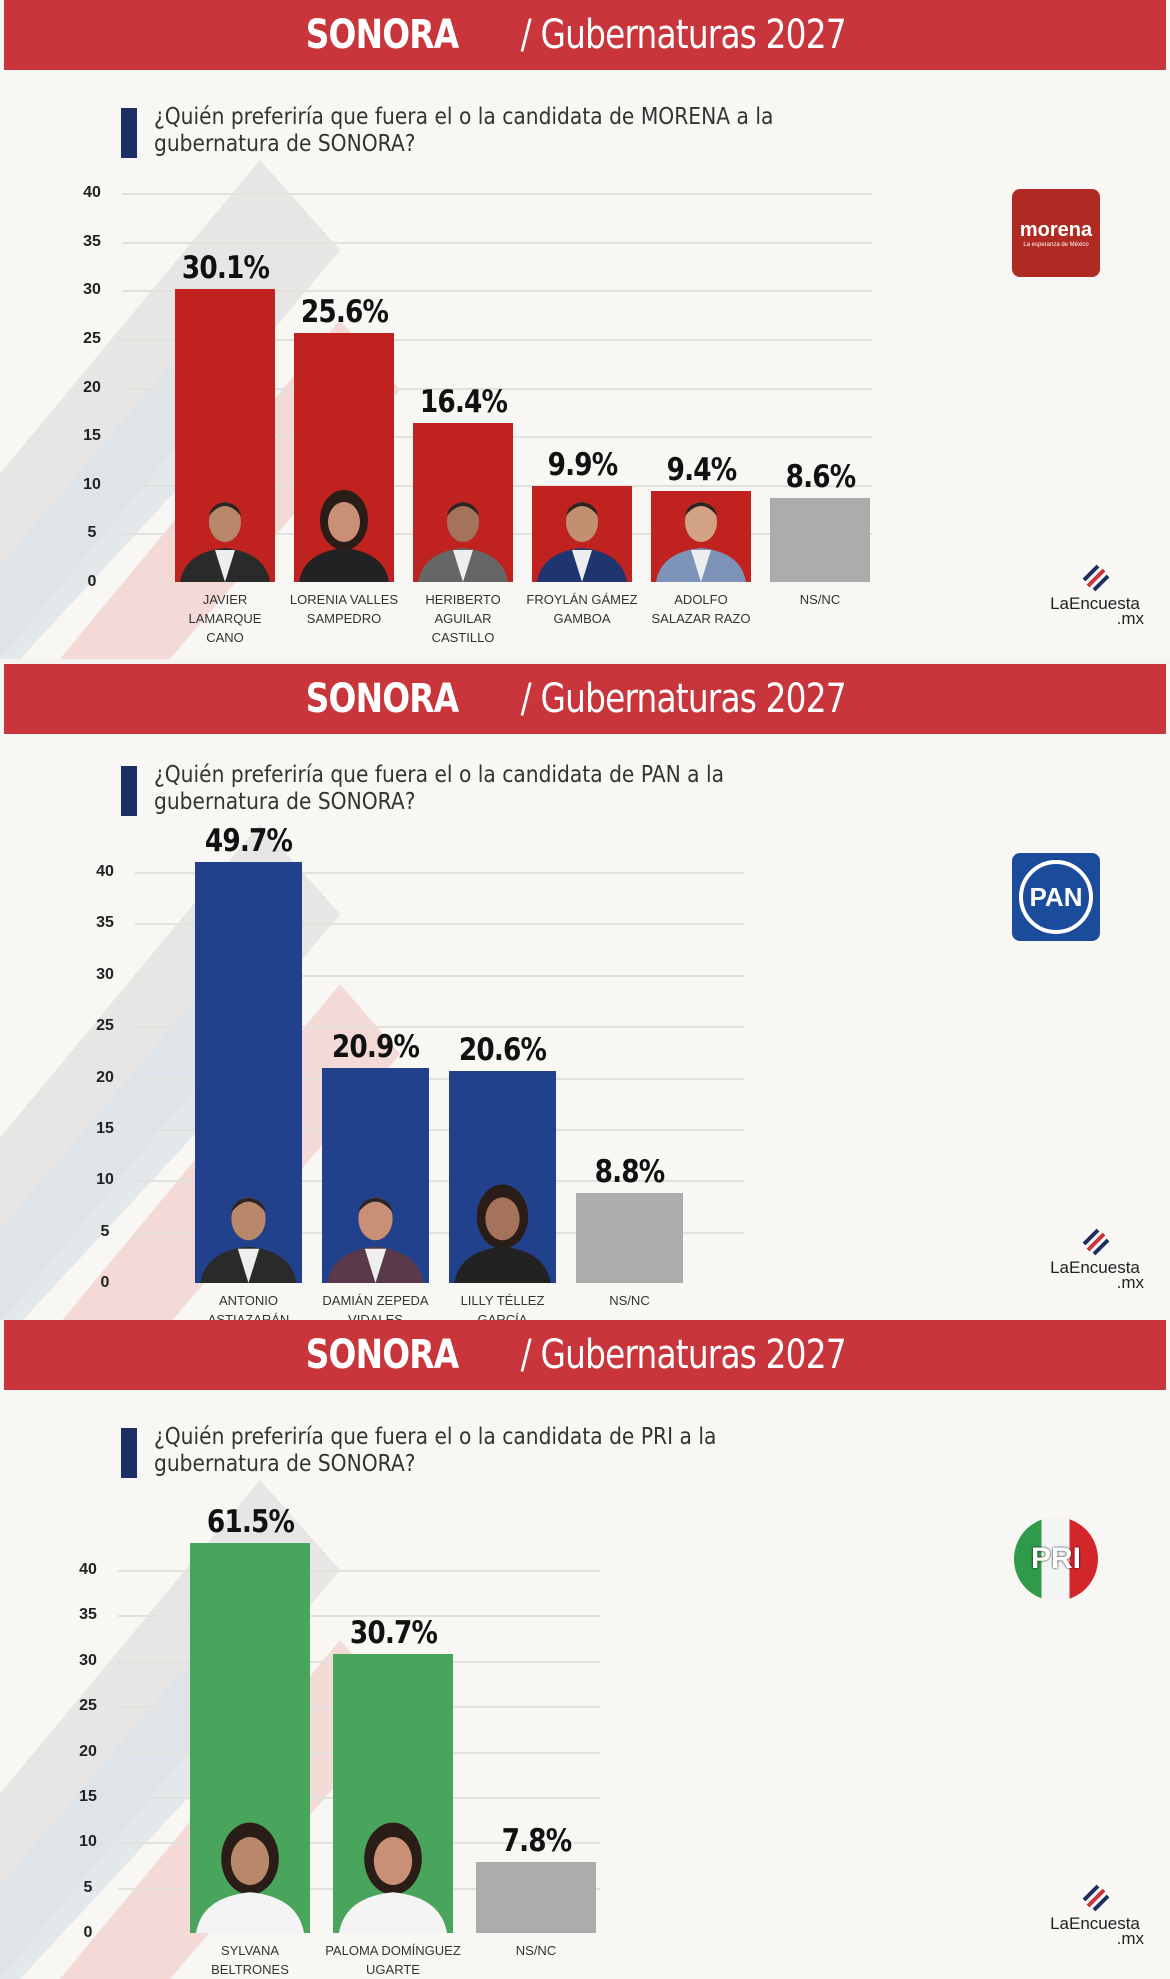 The height and width of the screenshot is (1979, 1170). I want to click on bar-value-label: 8.6%, so click(820, 477).